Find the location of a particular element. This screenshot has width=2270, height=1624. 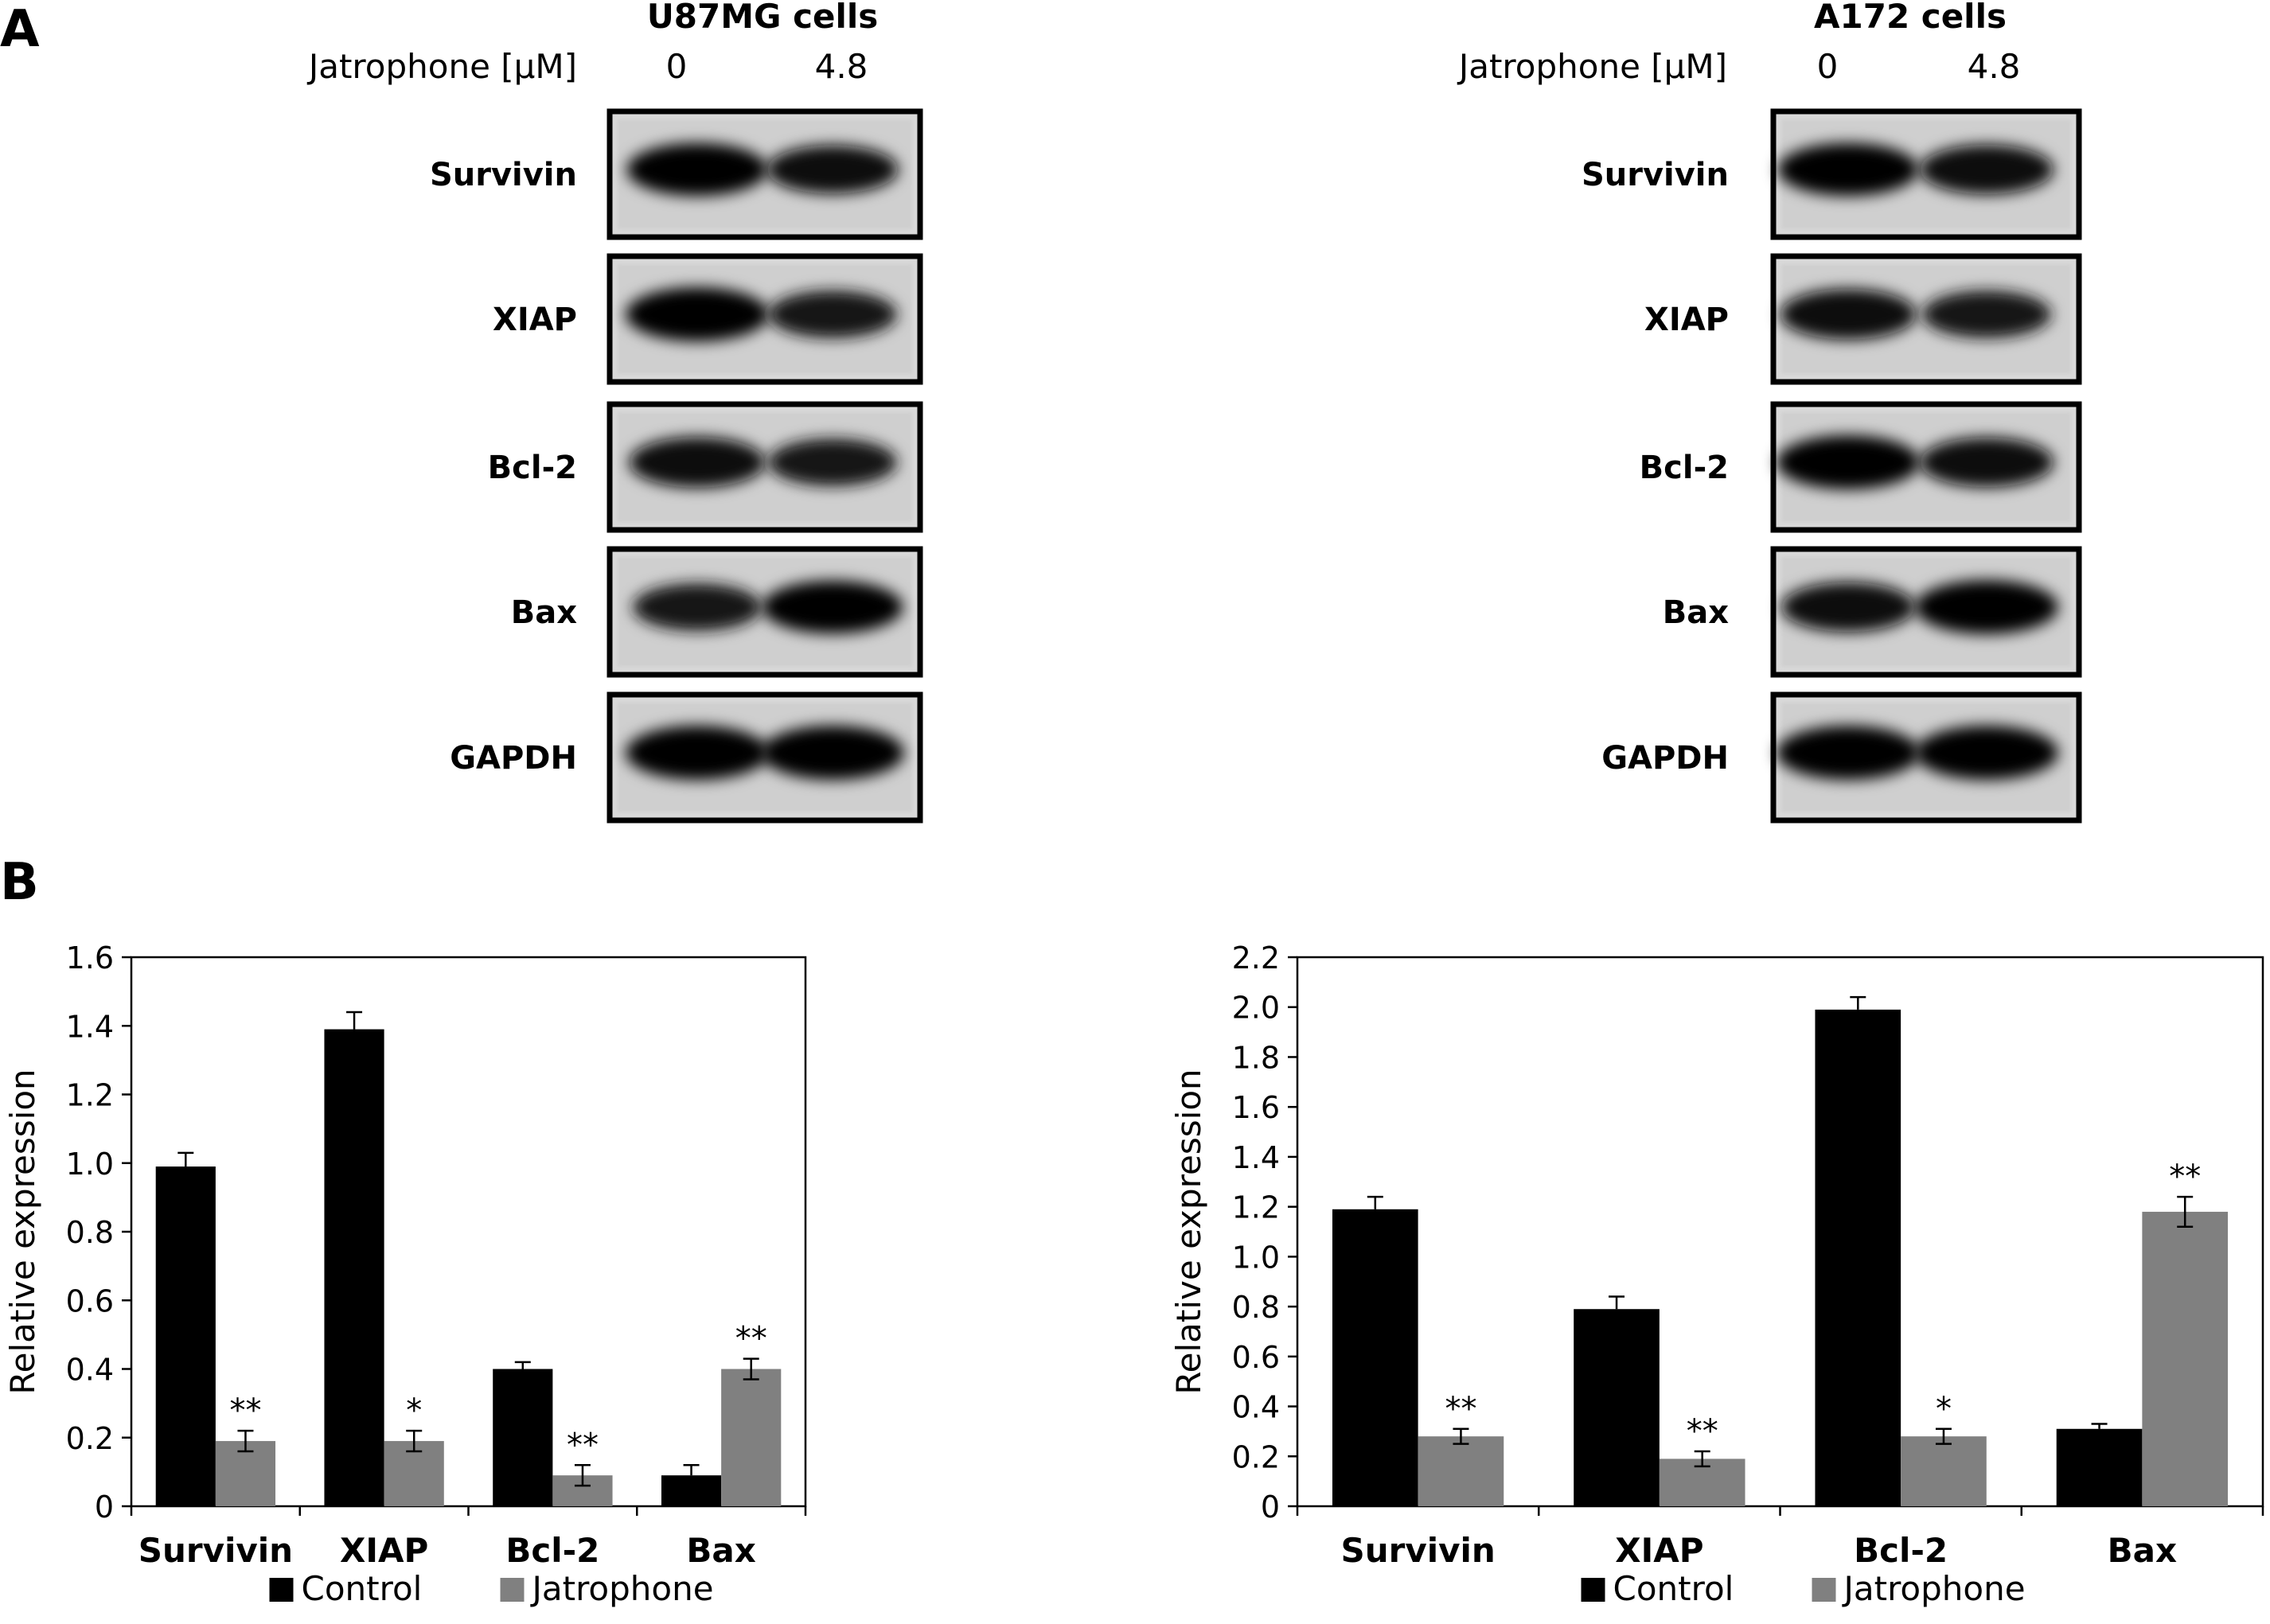

category-label: Survivin is located at coordinates (1418, 1550).